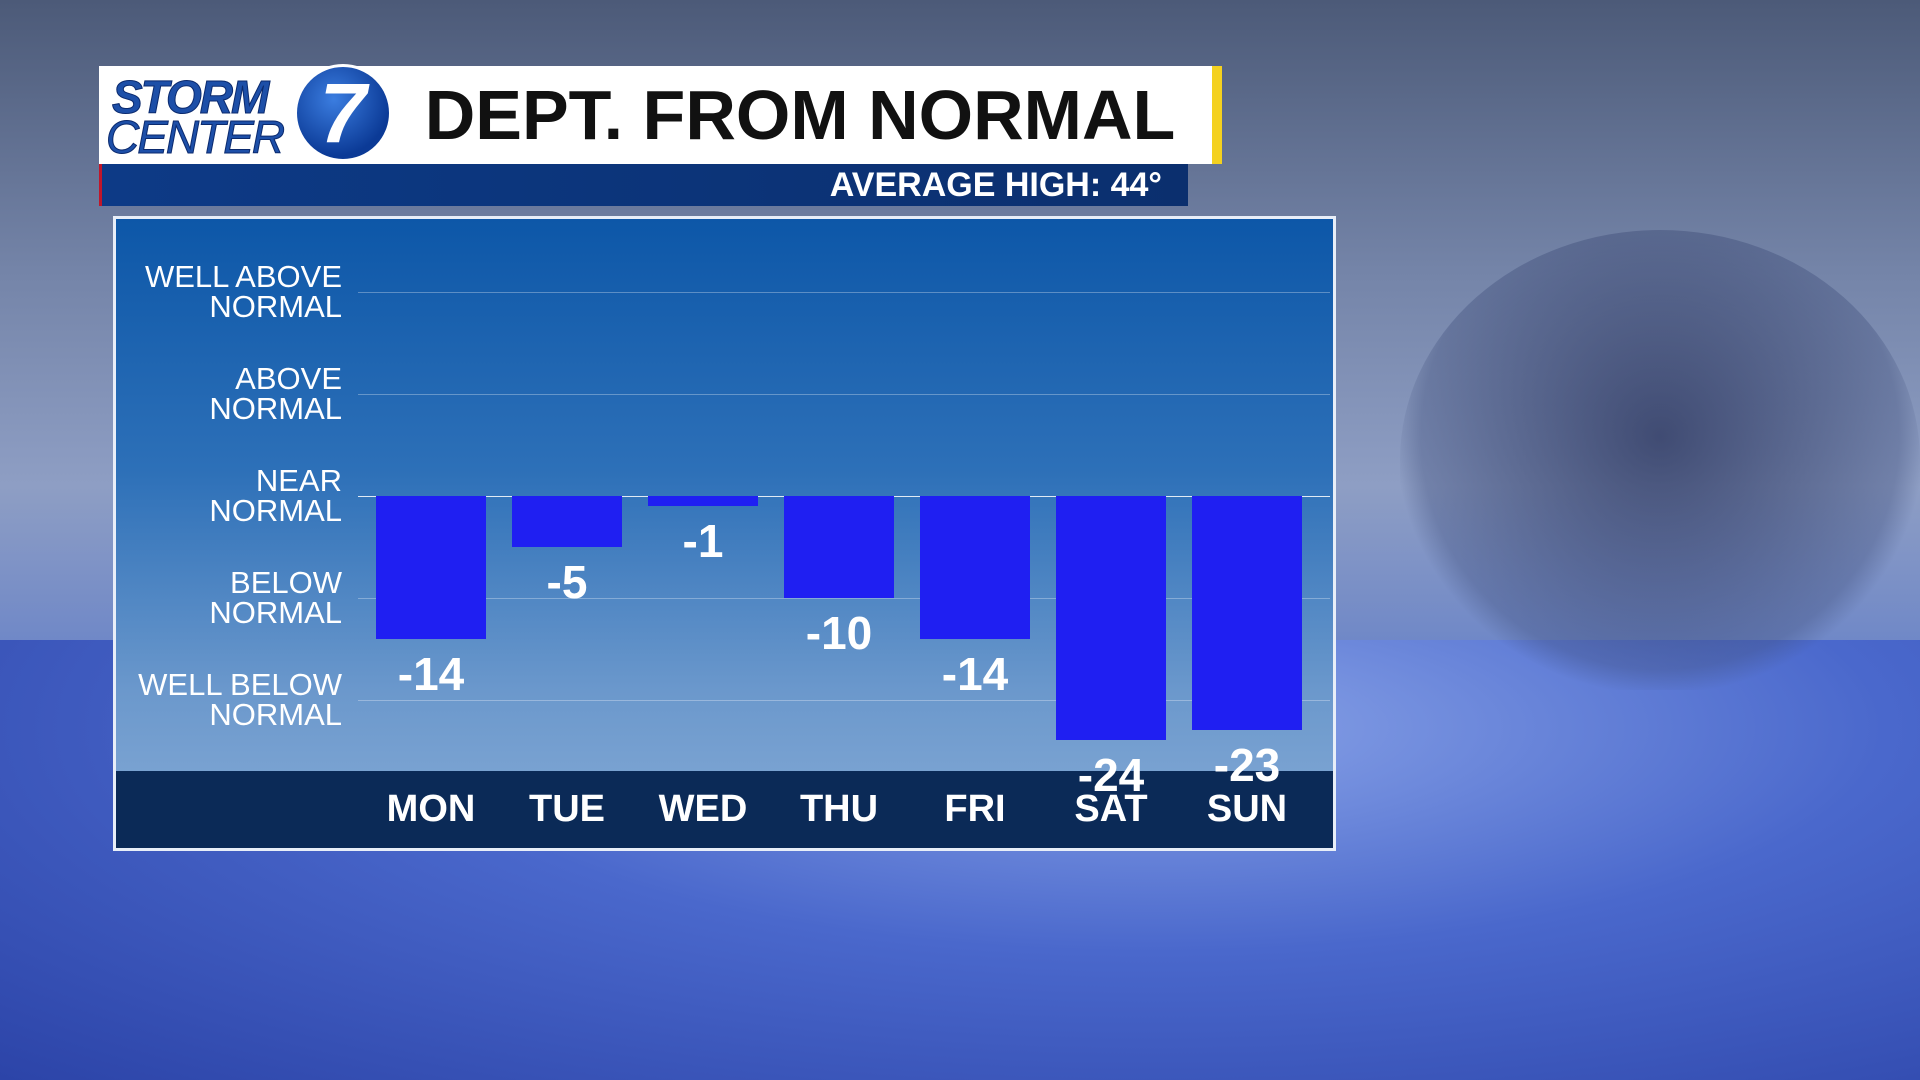 The height and width of the screenshot is (1080, 1920). I want to click on y-tick-label: BELOW NORMAL, so click(275, 597).